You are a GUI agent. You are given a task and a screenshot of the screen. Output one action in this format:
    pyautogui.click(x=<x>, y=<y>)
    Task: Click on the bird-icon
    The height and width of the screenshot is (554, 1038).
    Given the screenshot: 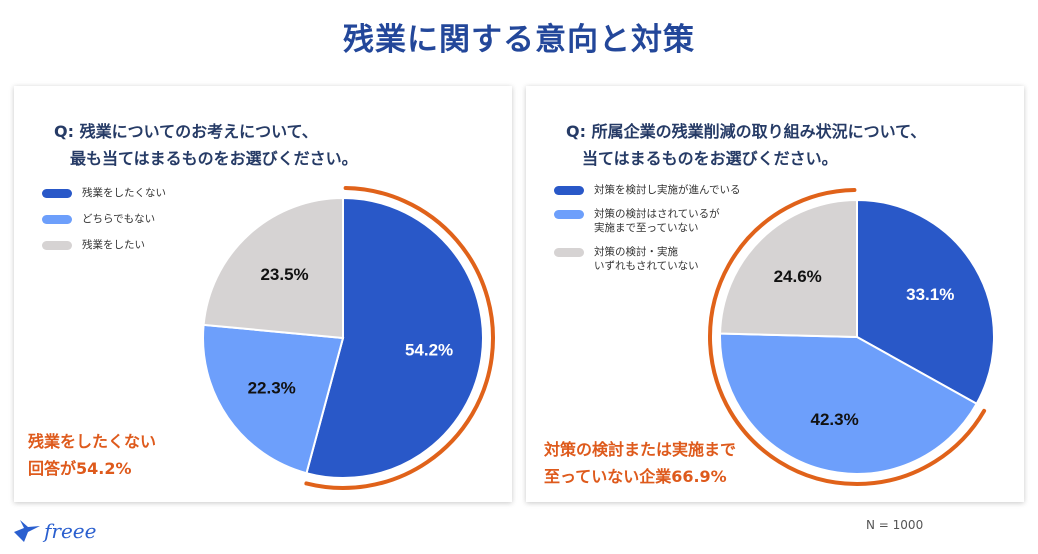 What is the action you would take?
    pyautogui.click(x=27, y=531)
    